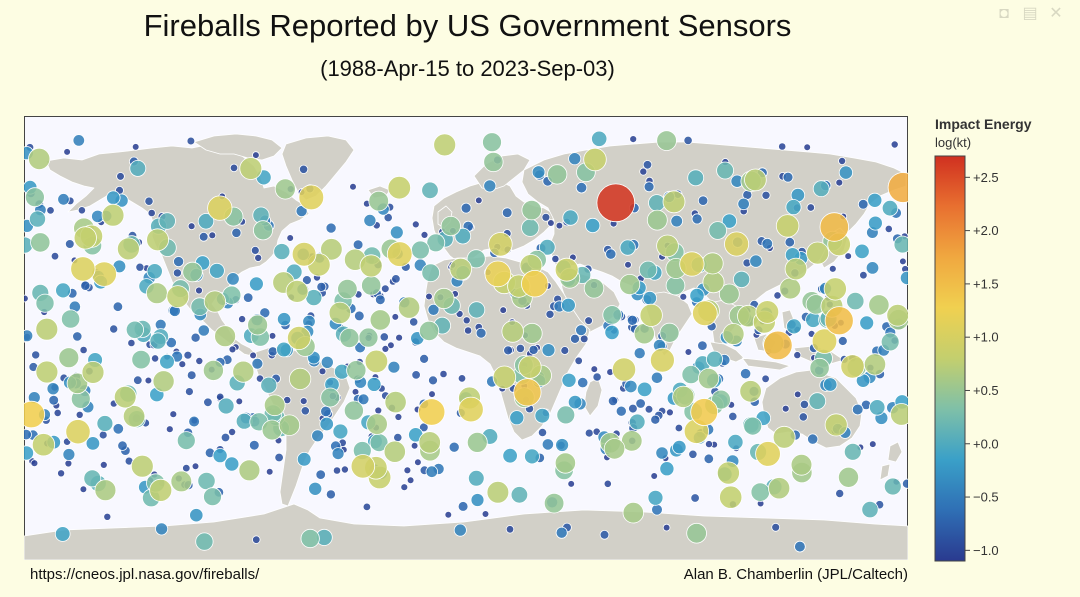 The image size is (1080, 597). Describe the element at coordinates (1056, 13) in the screenshot. I see `close-icon: ✕` at that location.